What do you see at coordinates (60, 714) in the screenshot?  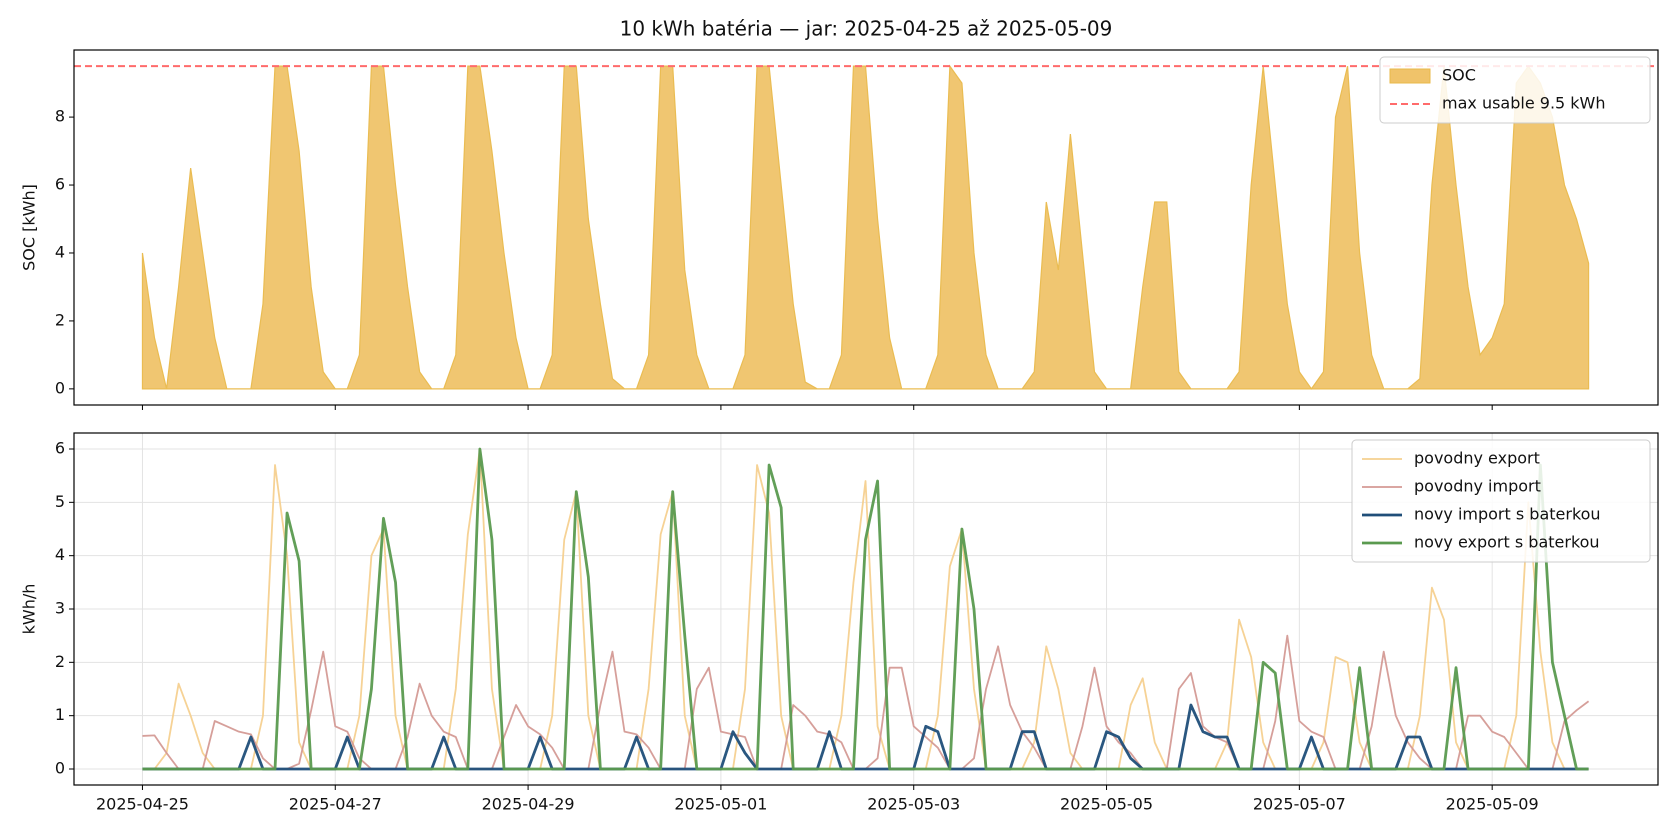 I see `y-tick-label: 1` at bounding box center [60, 714].